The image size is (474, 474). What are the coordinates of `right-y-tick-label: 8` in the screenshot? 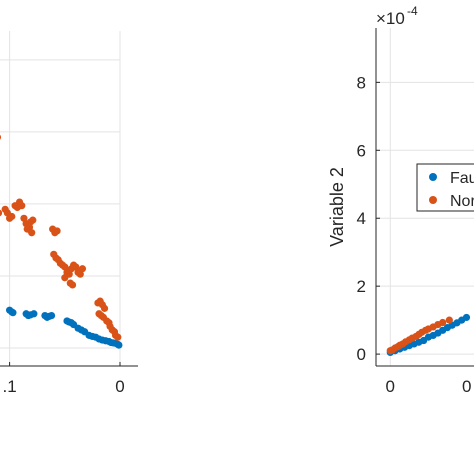 It's located at (361, 82).